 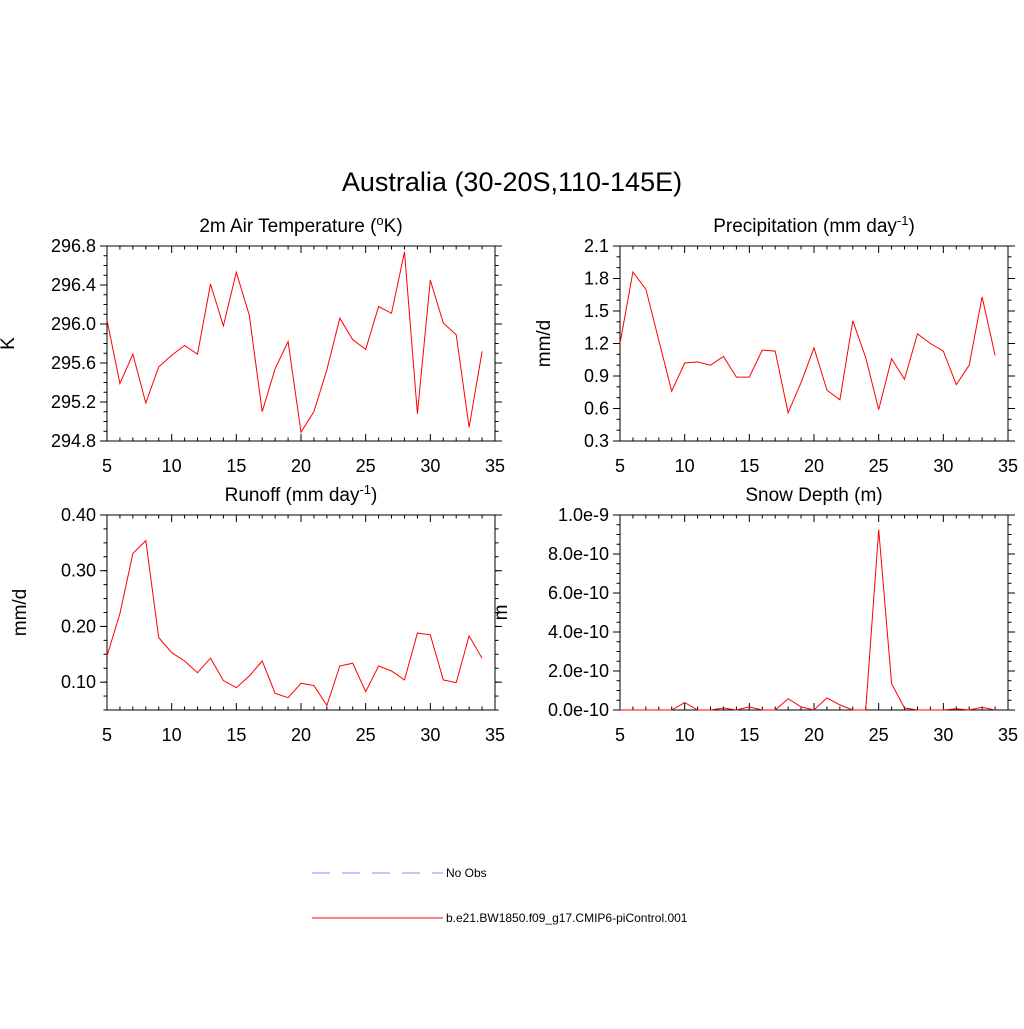 I want to click on y-tick-label: 0.0e-10, so click(x=578, y=710).